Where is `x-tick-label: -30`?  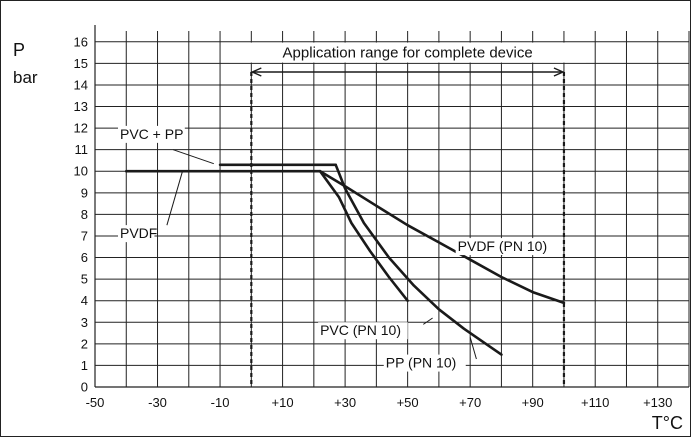
x-tick-label: -30 is located at coordinates (157, 402).